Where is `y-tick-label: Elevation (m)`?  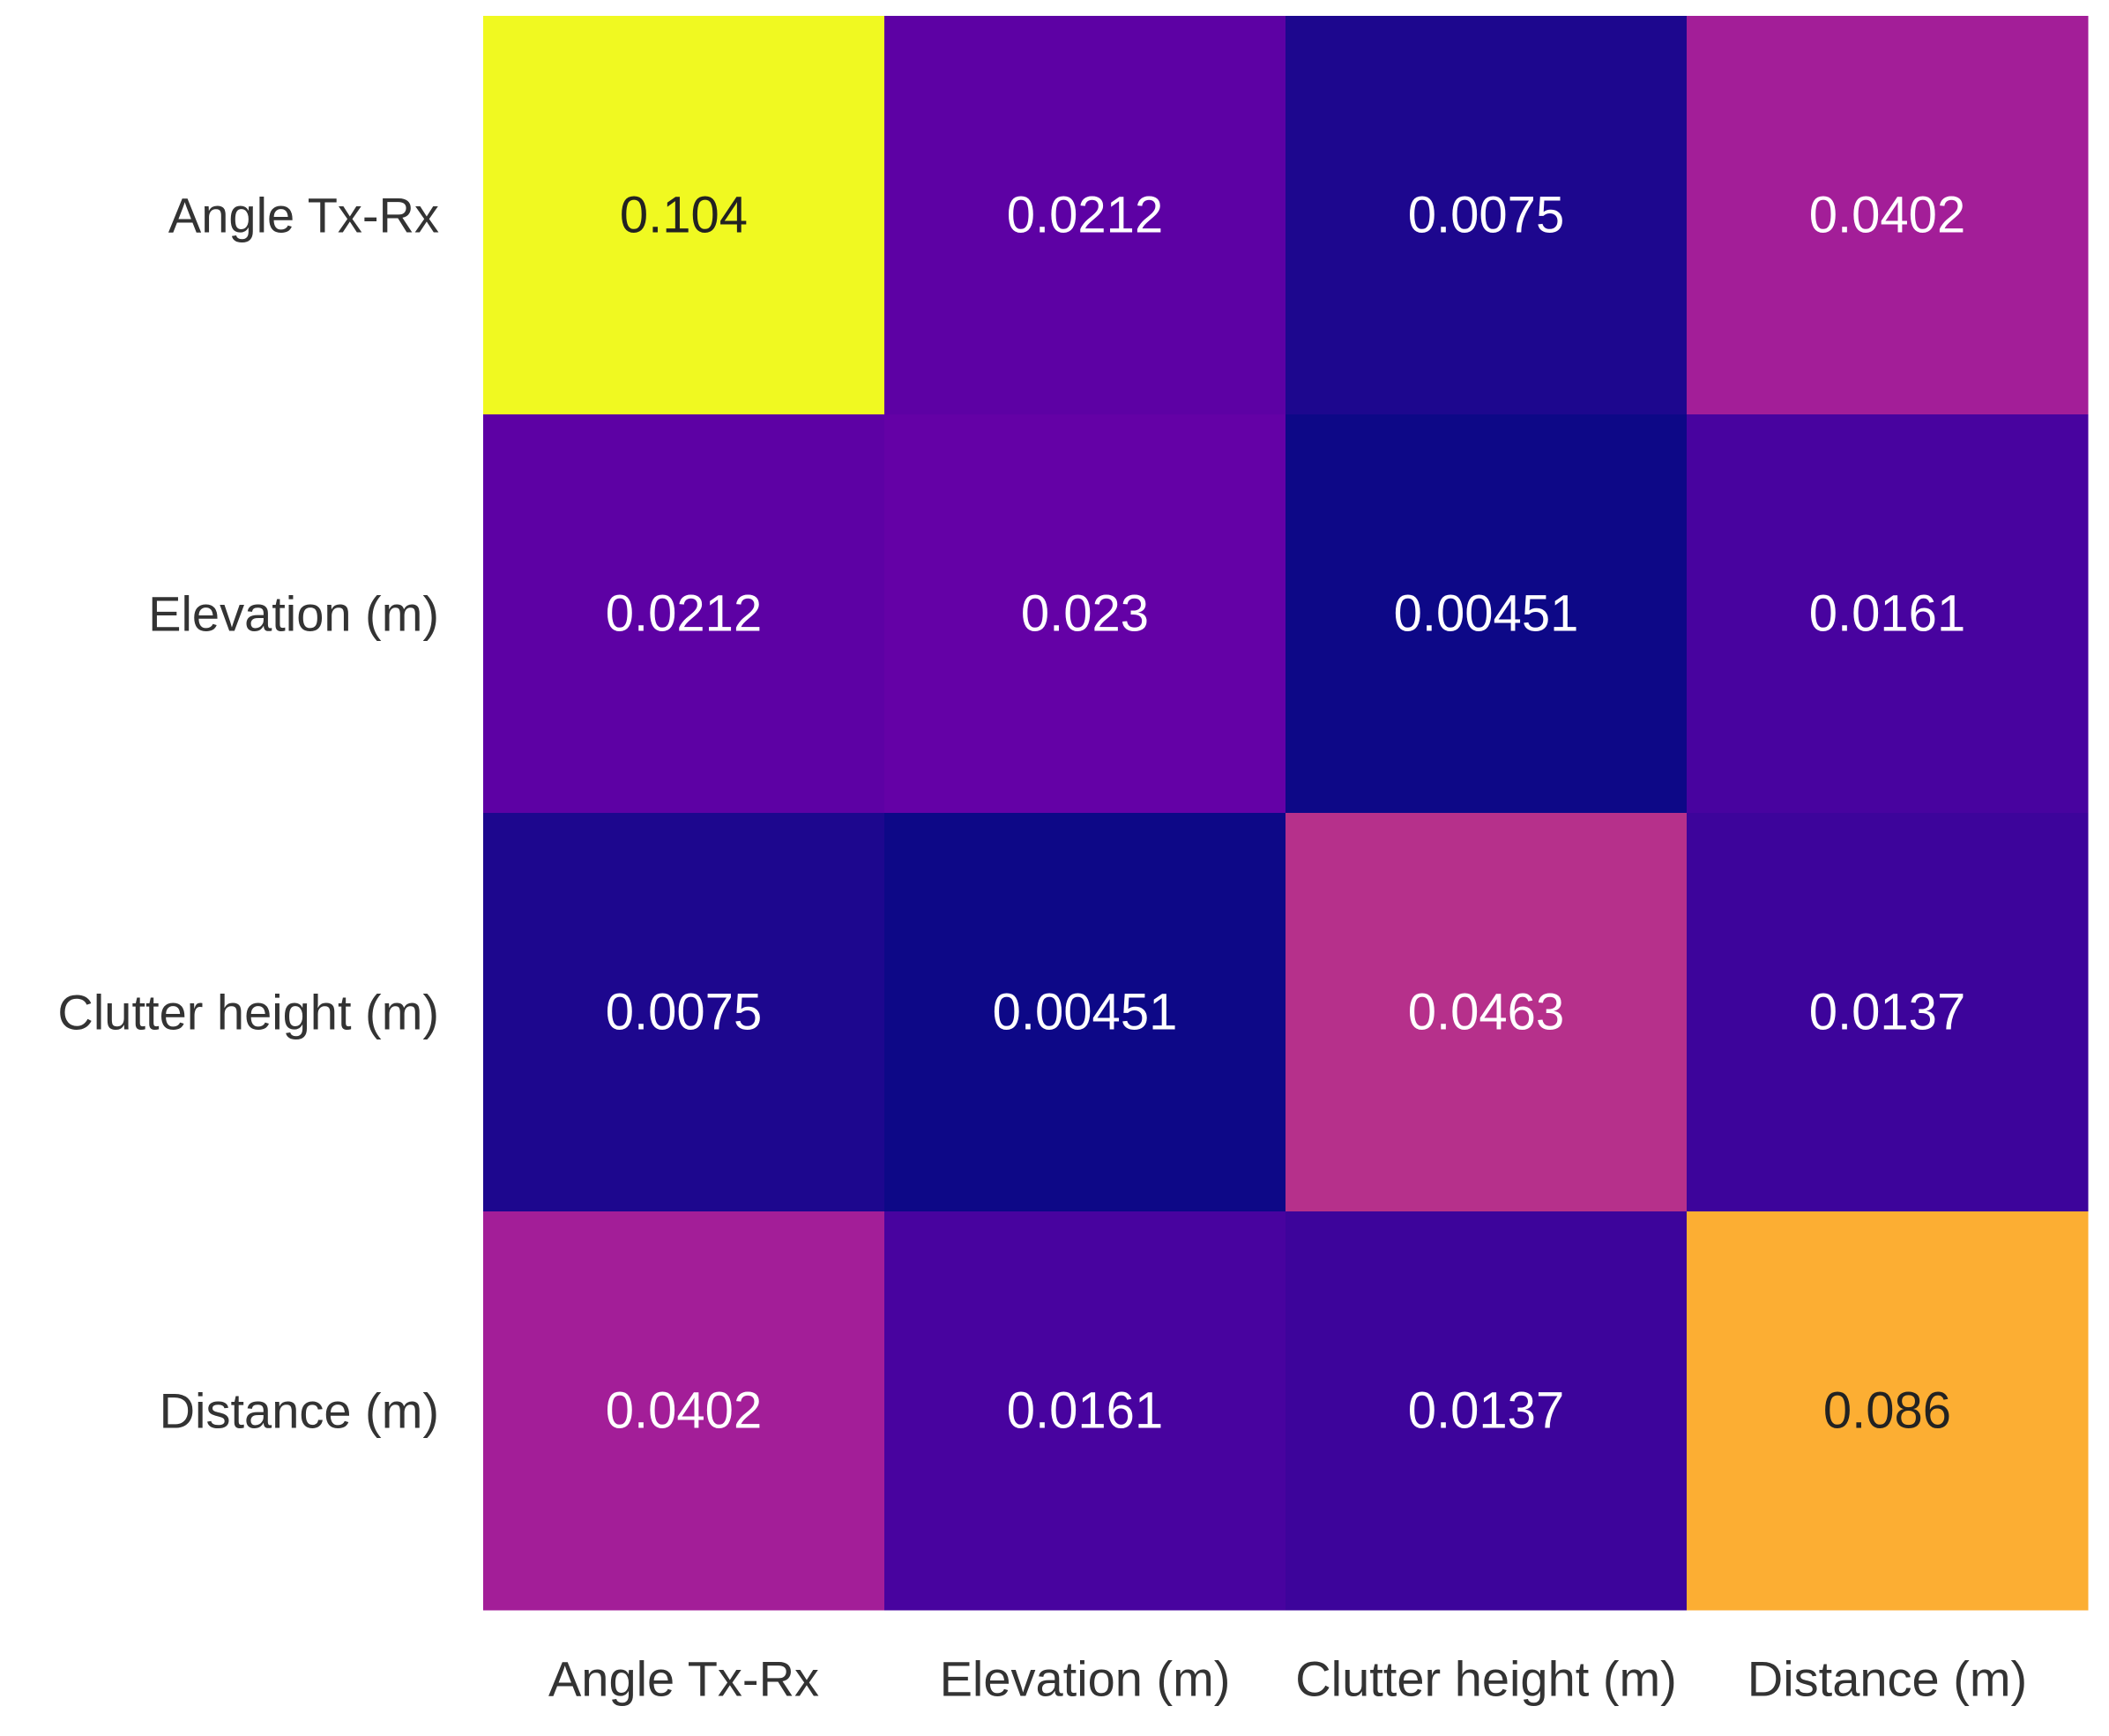 y-tick-label: Elevation (m) is located at coordinates (293, 614).